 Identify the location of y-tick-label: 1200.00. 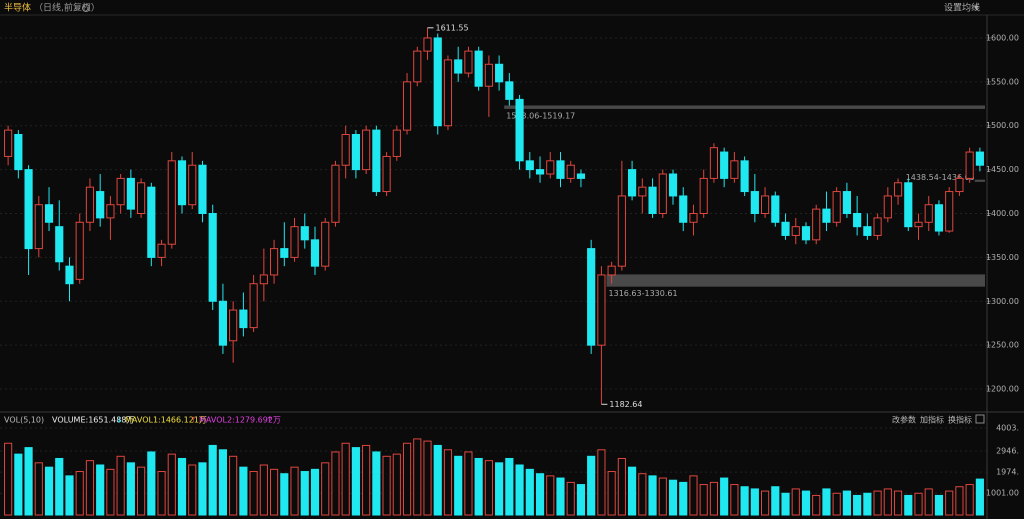
(1002, 389).